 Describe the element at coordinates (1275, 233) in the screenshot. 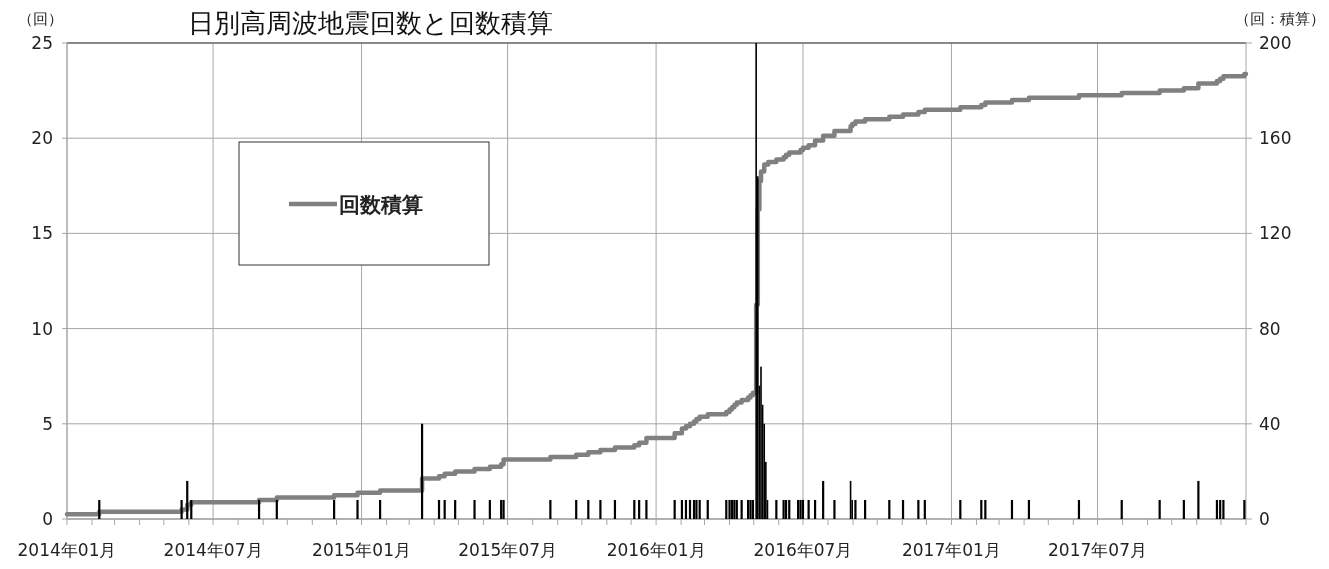

I see `y2-tick-label: 120` at that location.